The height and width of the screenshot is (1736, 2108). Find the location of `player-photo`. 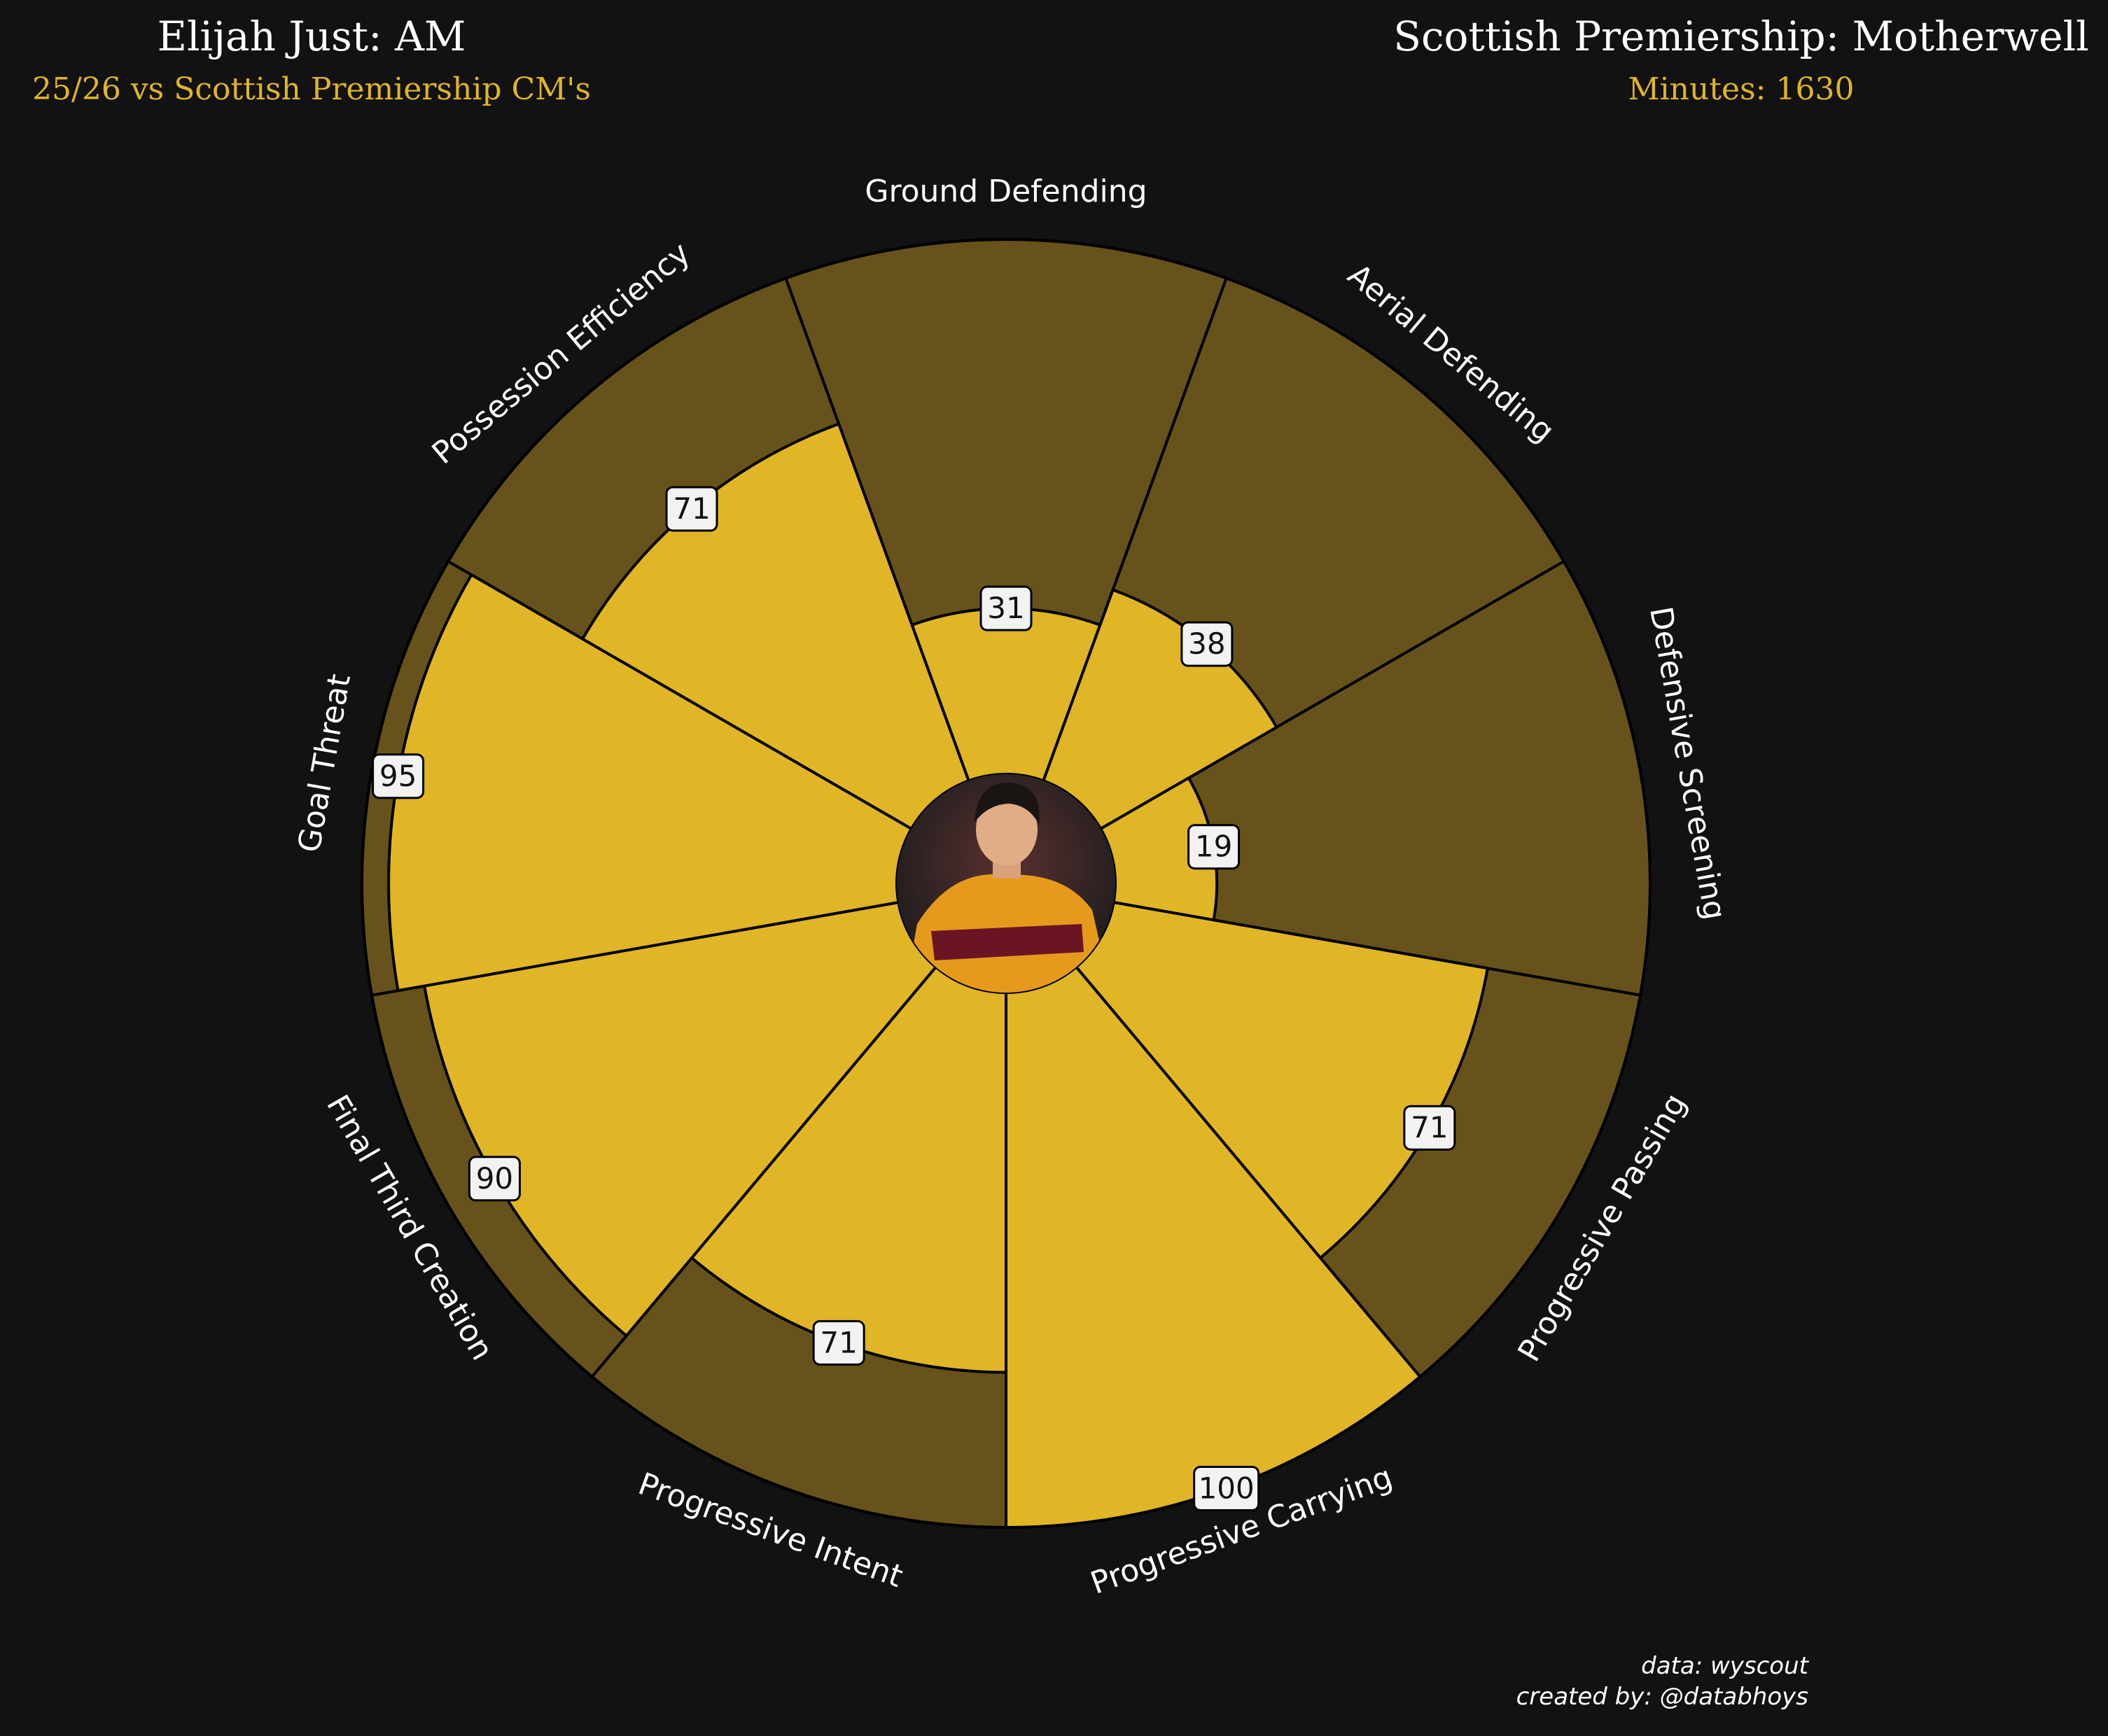

player-photo is located at coordinates (1006, 883).